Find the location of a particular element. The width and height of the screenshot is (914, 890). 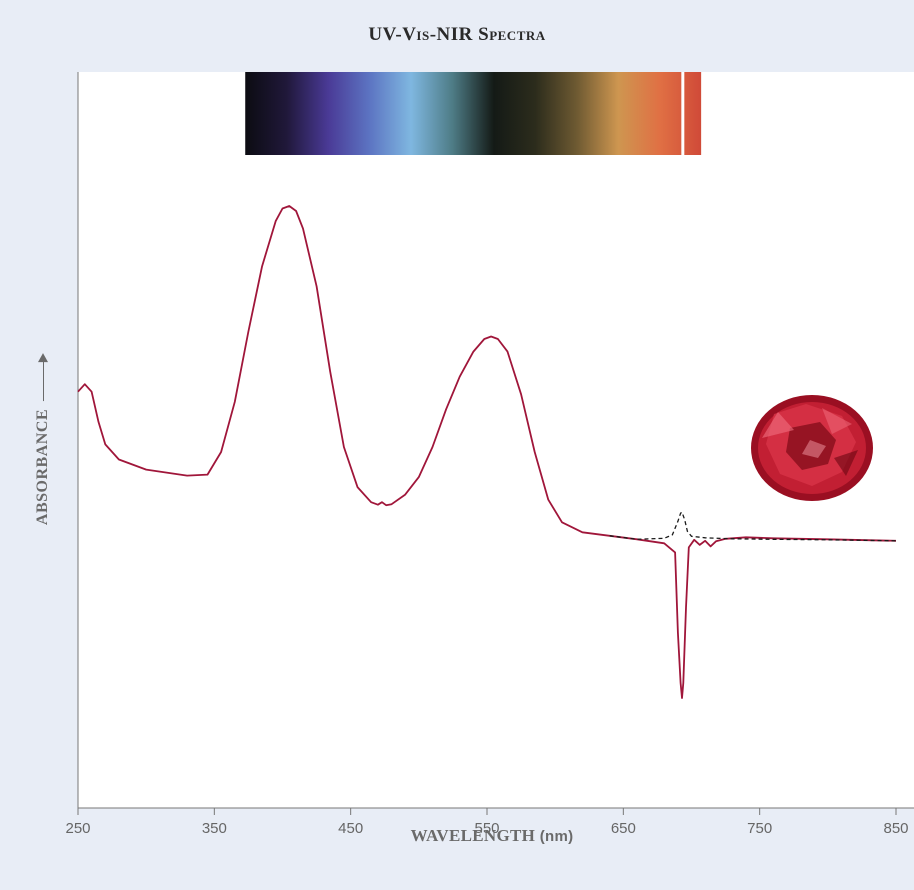

x-axis-label: WAVELENGTH (nm) is located at coordinates (457, 836).